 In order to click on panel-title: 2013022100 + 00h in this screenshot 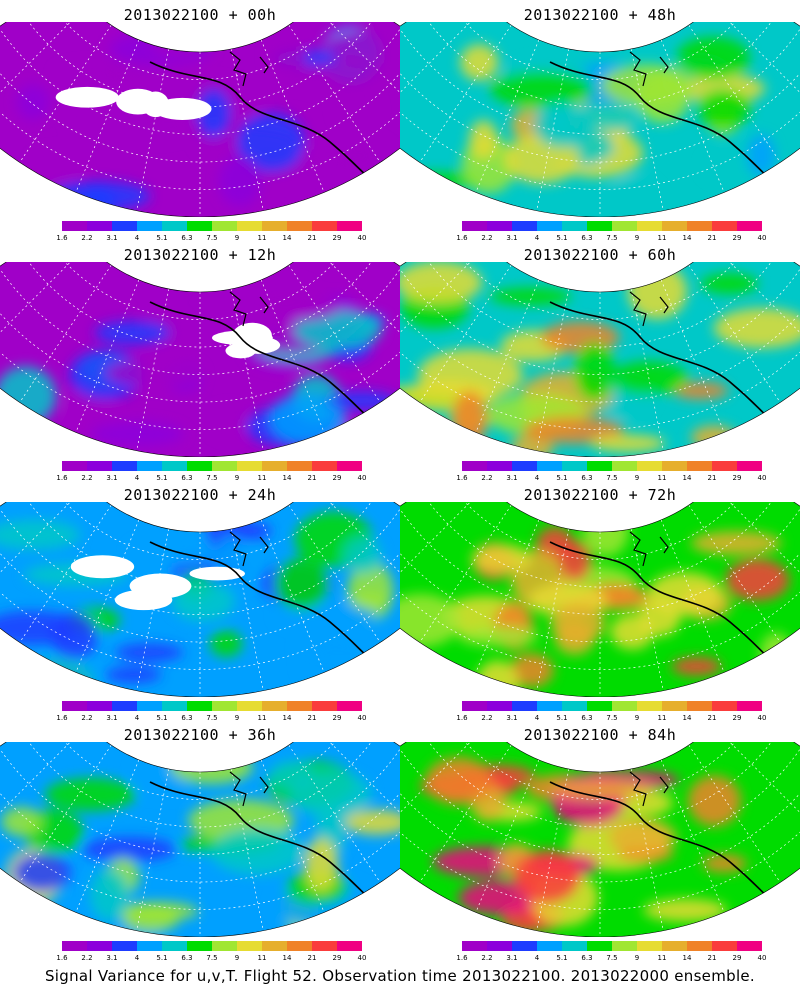, I will do `click(200, 15)`.